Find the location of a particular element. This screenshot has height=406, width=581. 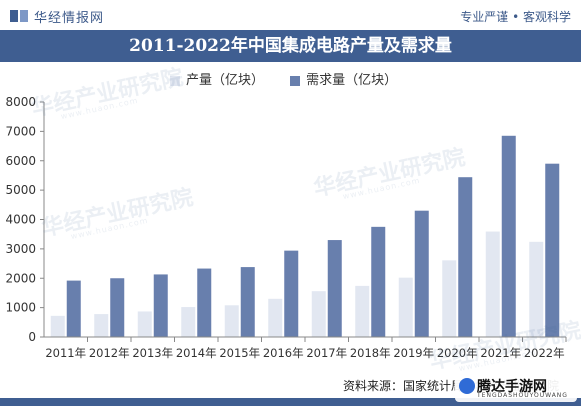

x-tick-label: 2018年 is located at coordinates (370, 353).